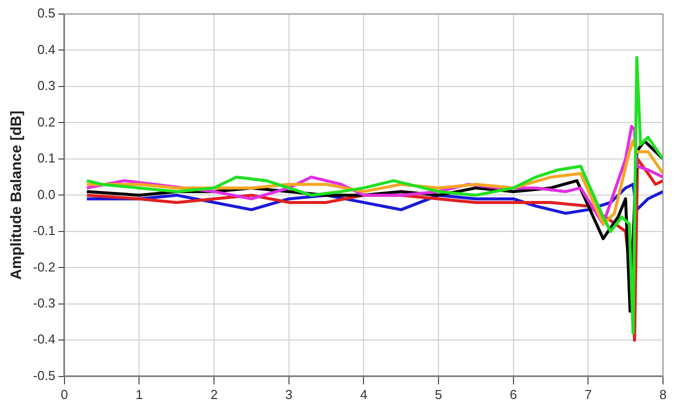  Describe the element at coordinates (44, 266) in the screenshot. I see `y-tick-label: -0.2` at that location.